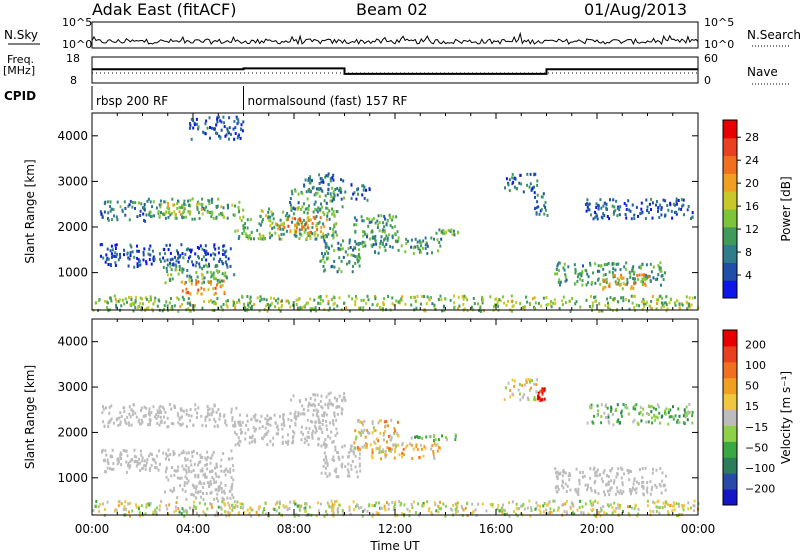 The width and height of the screenshot is (800, 554). I want to click on nsky-trace, so click(395, 38).